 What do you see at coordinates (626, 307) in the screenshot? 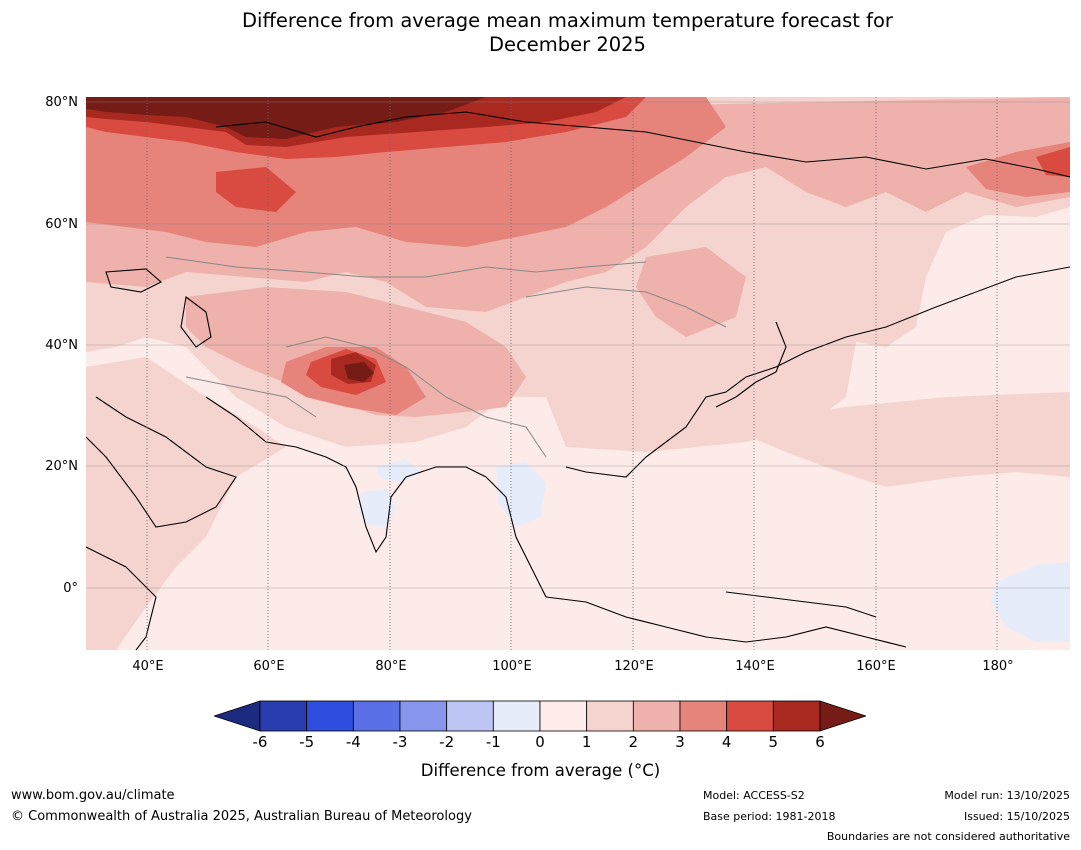
I see `border-china-mongolia` at bounding box center [626, 307].